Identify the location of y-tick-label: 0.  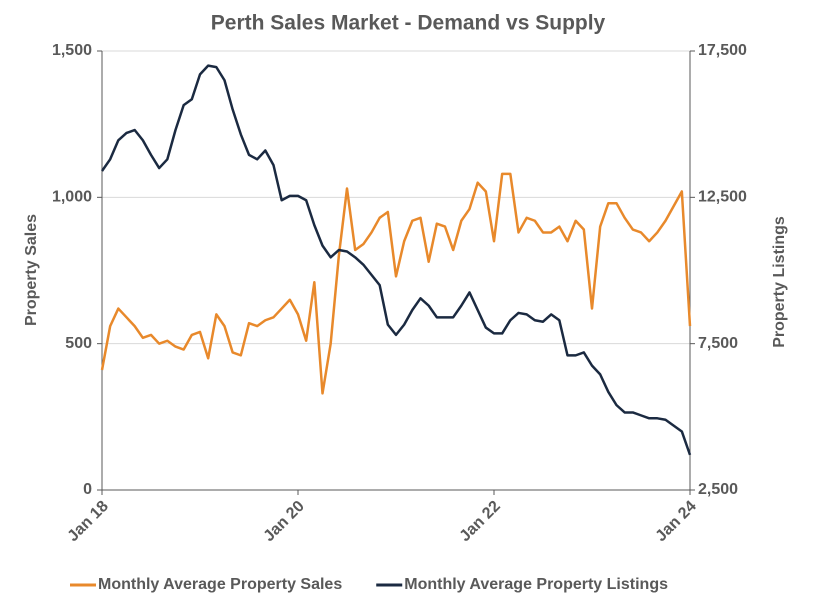
(87, 489).